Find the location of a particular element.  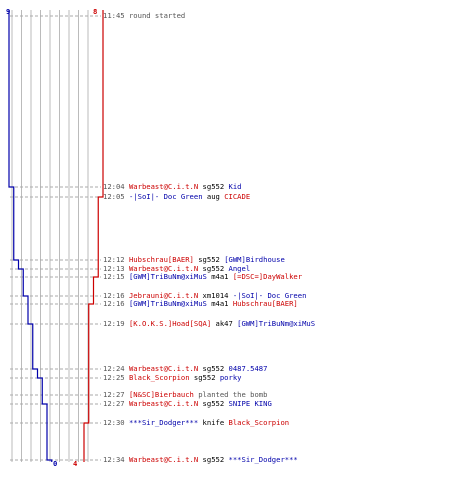

victim-name: SNIPE KING is located at coordinates (250, 403).